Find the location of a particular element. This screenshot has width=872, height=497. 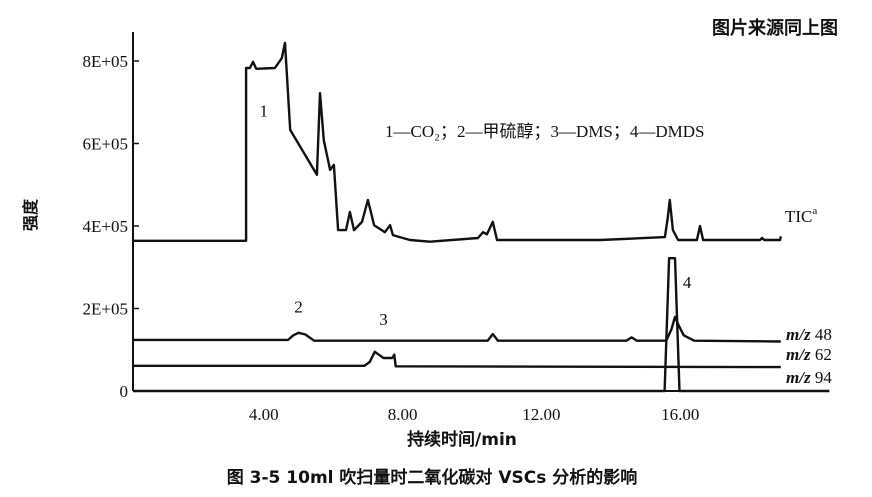

series-label: m/z 48 is located at coordinates (809, 334).